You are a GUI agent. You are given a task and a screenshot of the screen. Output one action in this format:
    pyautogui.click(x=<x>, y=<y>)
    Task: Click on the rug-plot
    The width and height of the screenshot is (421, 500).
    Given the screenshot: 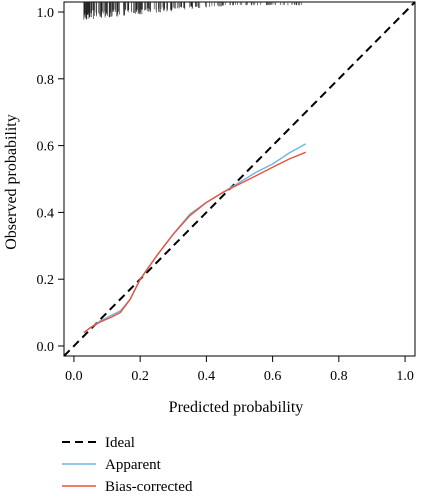 What is the action you would take?
    pyautogui.click(x=192, y=11)
    